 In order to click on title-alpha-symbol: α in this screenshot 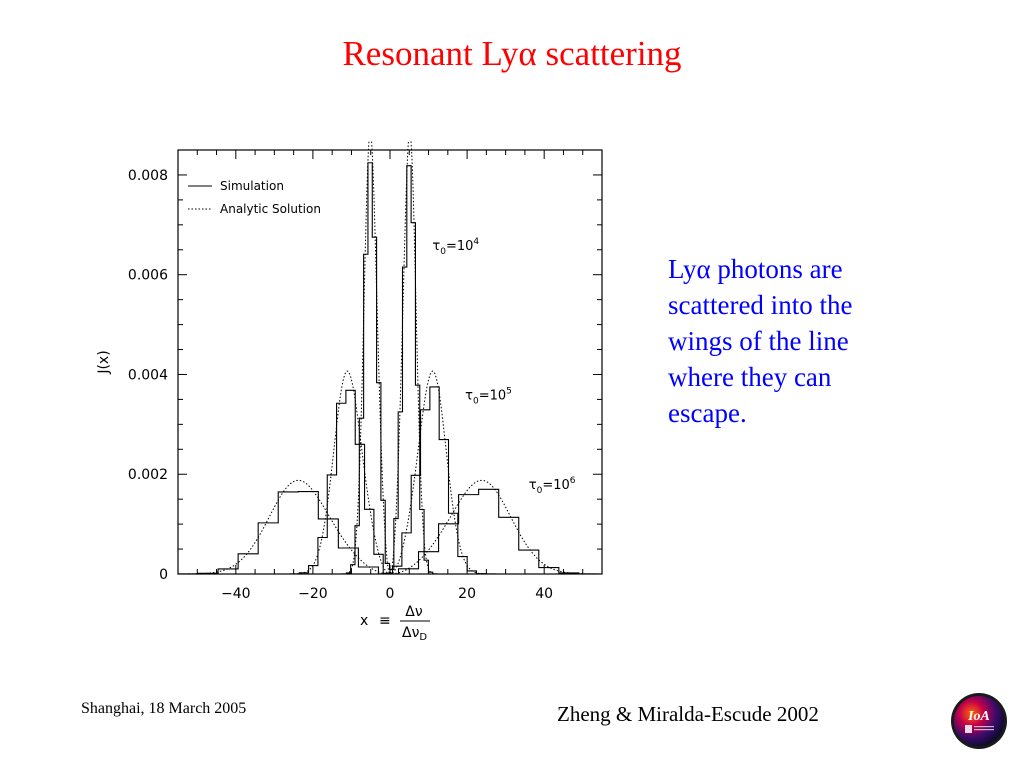, I will do `click(527, 53)`.